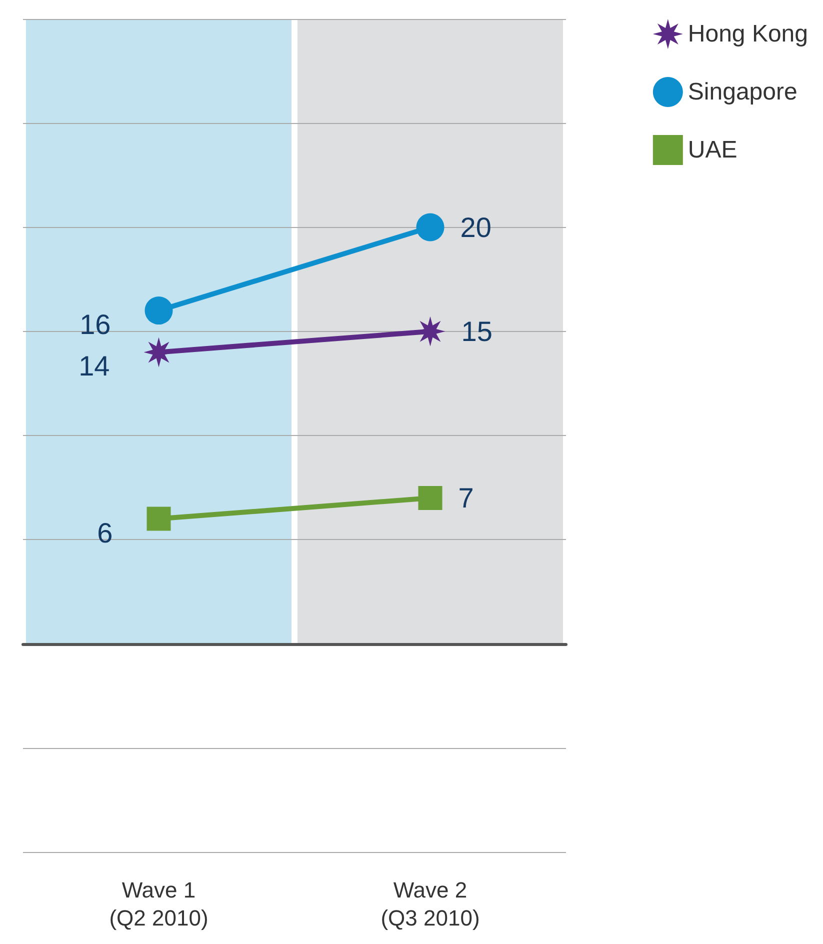 Image resolution: width=823 pixels, height=944 pixels. What do you see at coordinates (158, 904) in the screenshot?
I see `x-tick-label: Wave 1 (Q2 2010)` at bounding box center [158, 904].